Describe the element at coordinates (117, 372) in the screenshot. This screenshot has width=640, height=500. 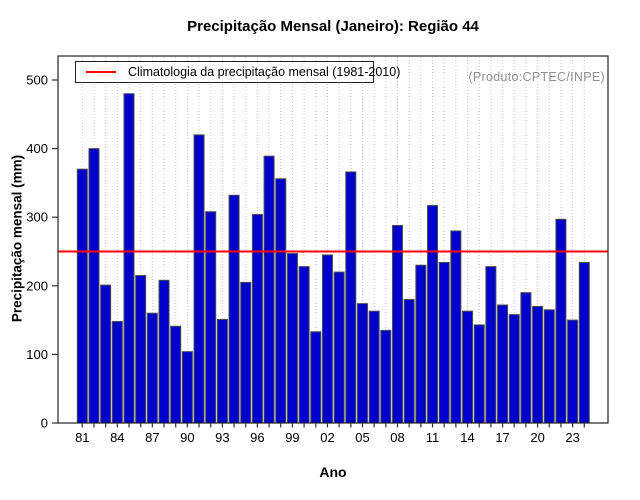
I see `bar-1984` at that location.